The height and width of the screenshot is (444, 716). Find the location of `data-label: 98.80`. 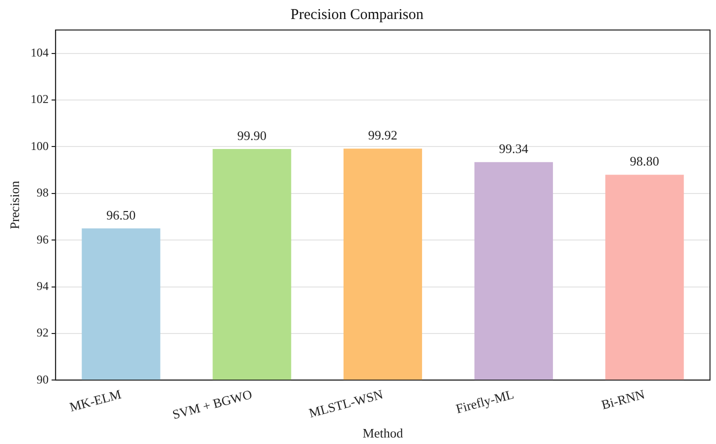

data-label: 98.80 is located at coordinates (645, 161).